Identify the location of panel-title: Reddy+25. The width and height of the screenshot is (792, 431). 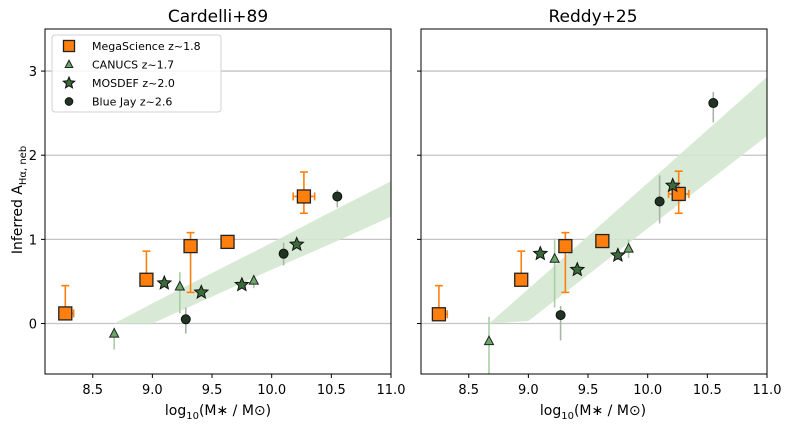
(592, 17).